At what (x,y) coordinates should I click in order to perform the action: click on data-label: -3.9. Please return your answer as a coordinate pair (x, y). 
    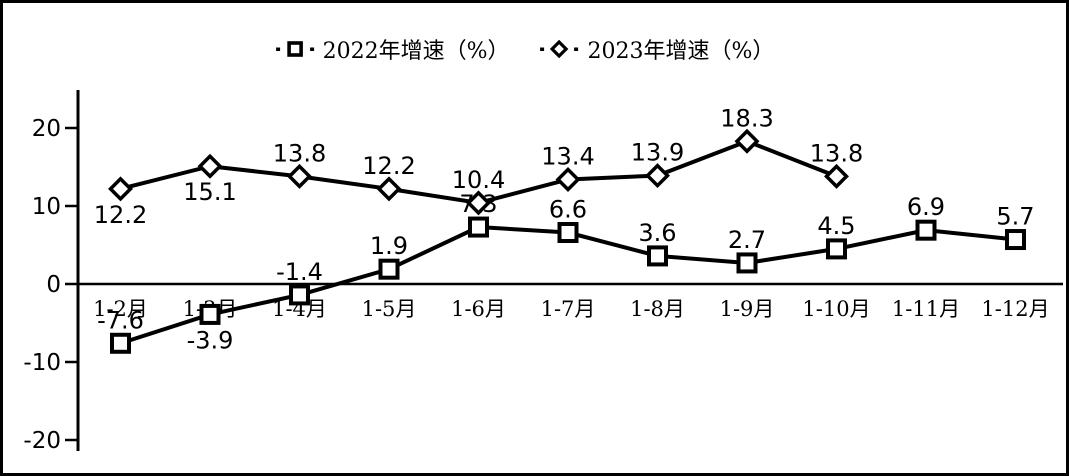
    Looking at the image, I should click on (210, 340).